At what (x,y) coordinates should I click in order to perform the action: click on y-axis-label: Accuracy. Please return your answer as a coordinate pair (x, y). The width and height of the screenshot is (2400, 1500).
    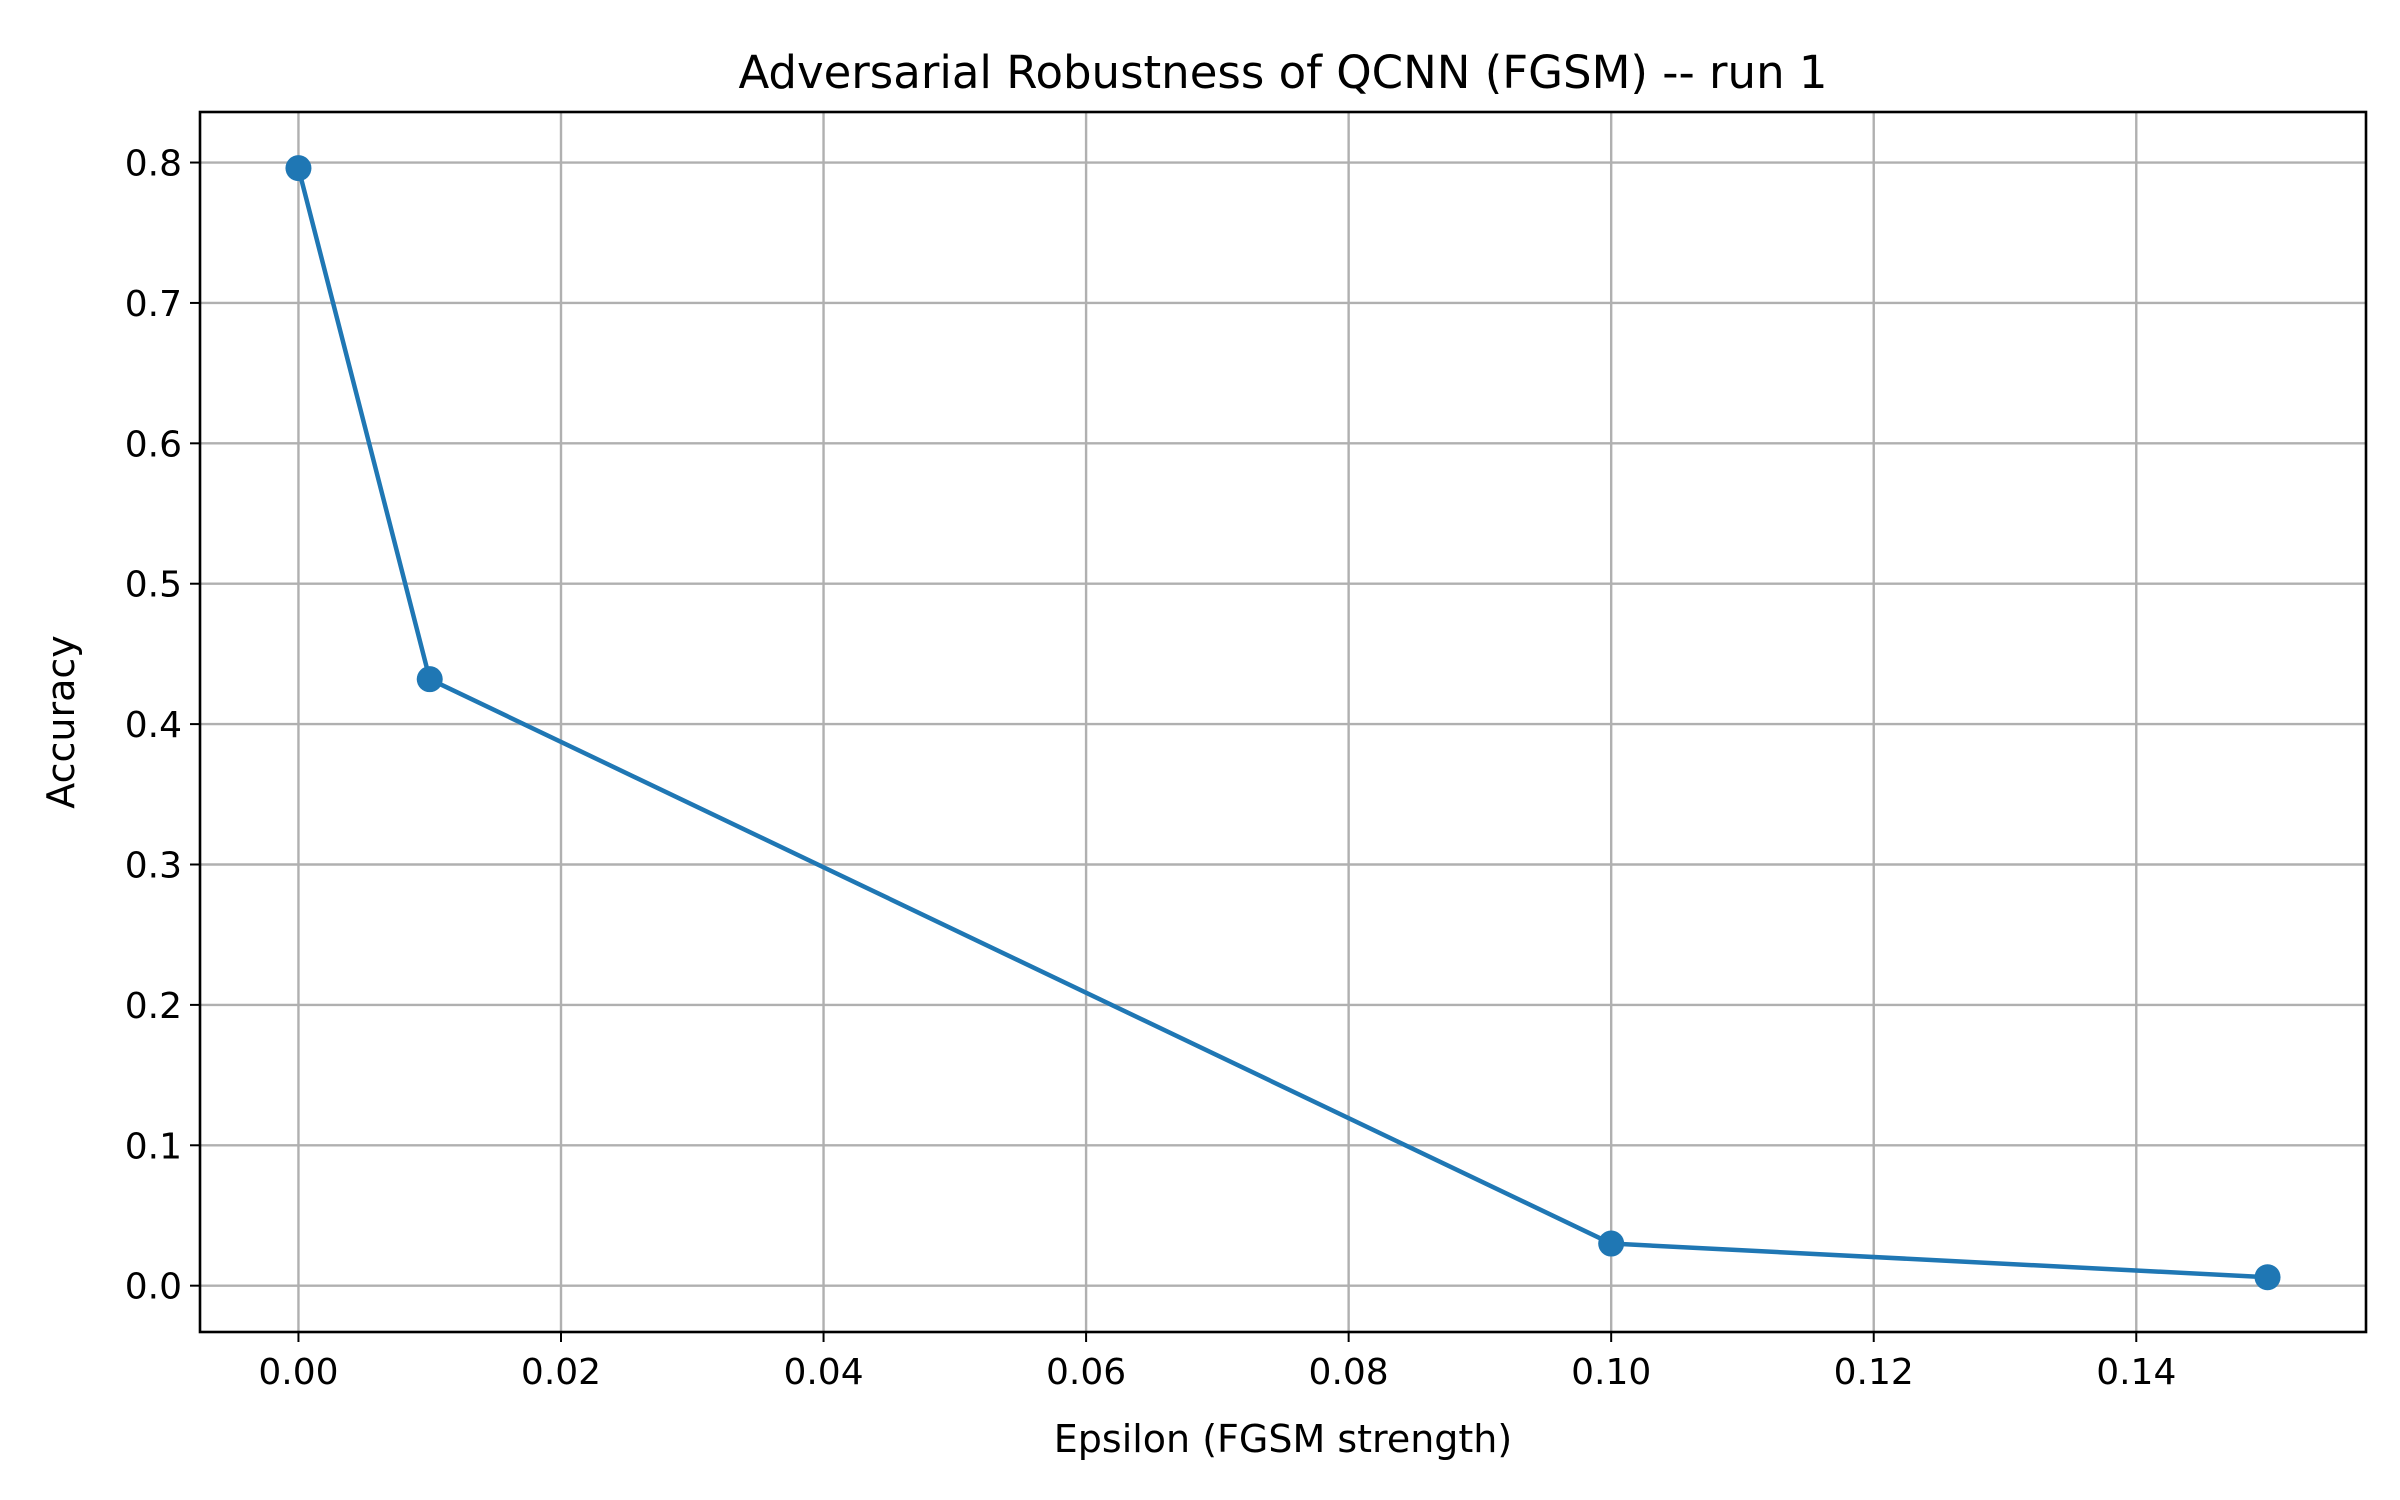
    Looking at the image, I should click on (61, 722).